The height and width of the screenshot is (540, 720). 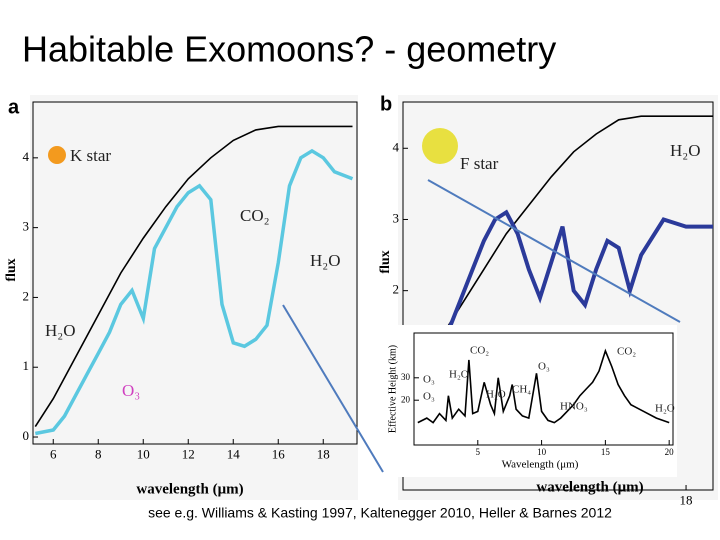 I want to click on x-tick-label: 15, so click(x=606, y=452).